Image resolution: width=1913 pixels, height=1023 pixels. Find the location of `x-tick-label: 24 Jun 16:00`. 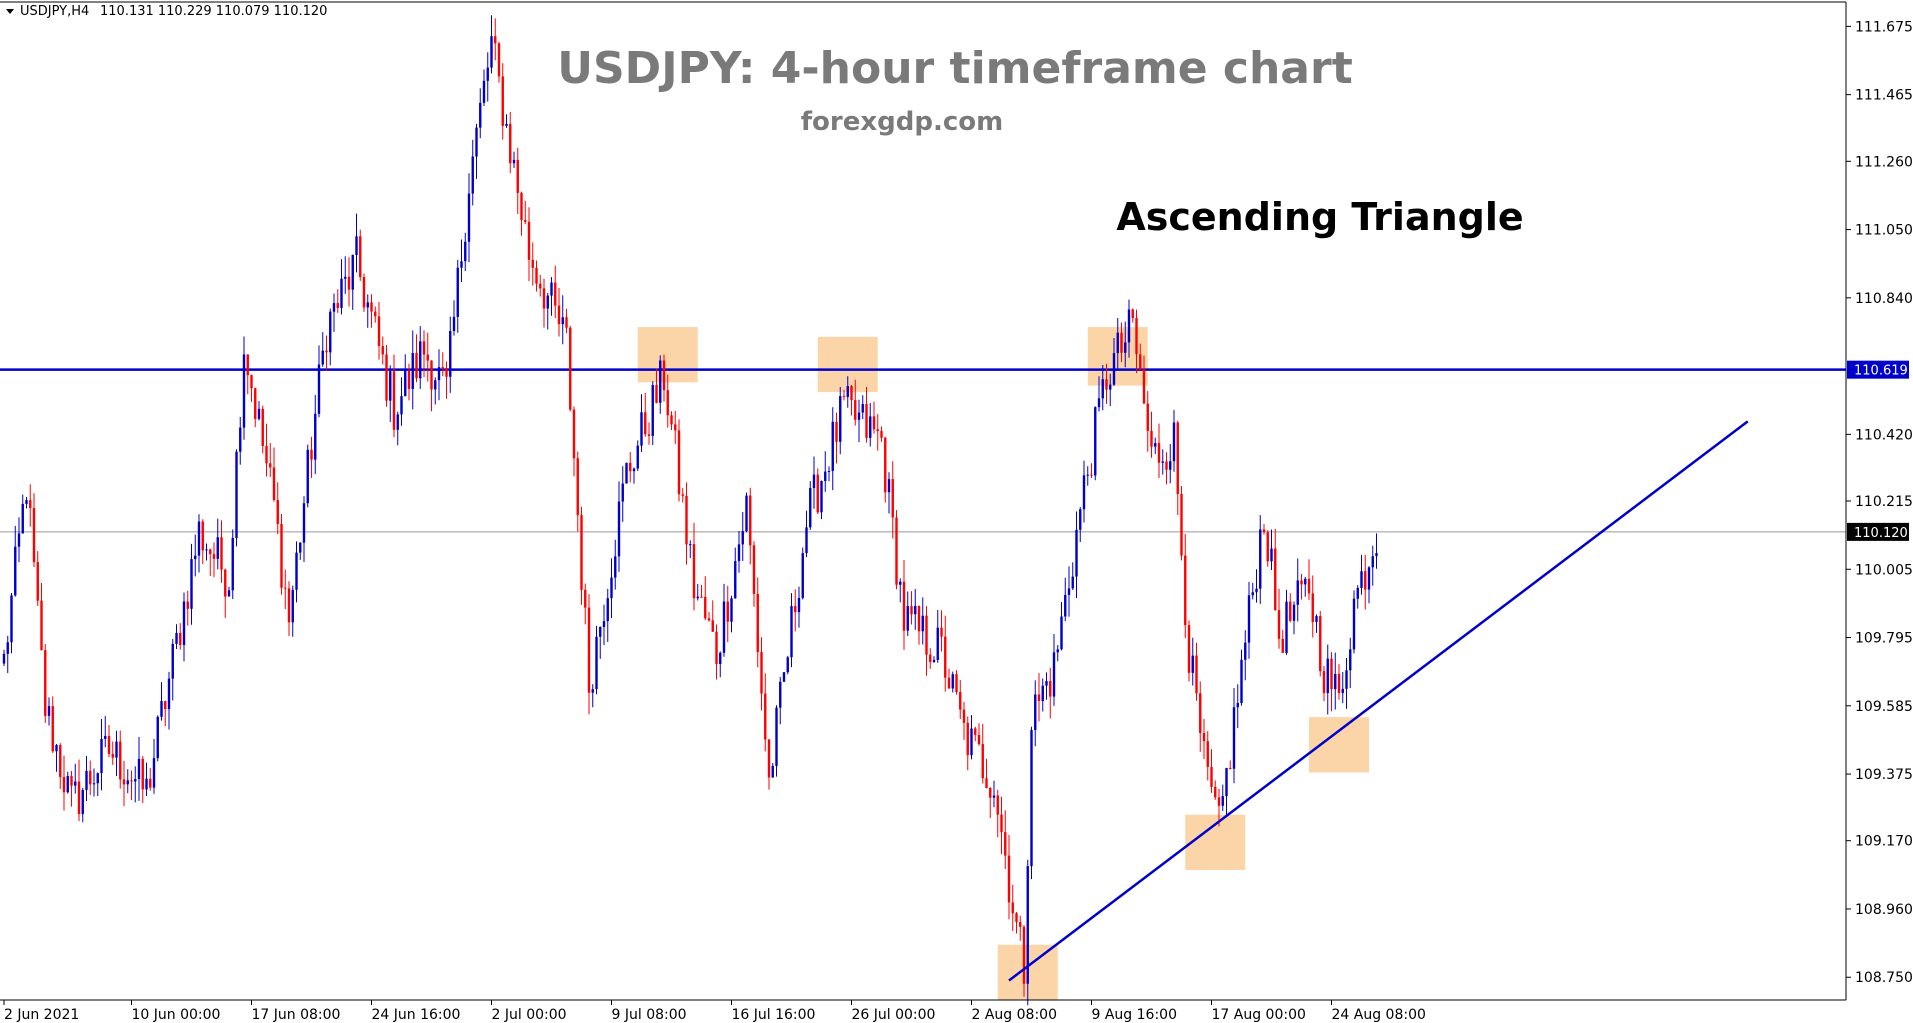

x-tick-label: 24 Jun 16:00 is located at coordinates (416, 1015).